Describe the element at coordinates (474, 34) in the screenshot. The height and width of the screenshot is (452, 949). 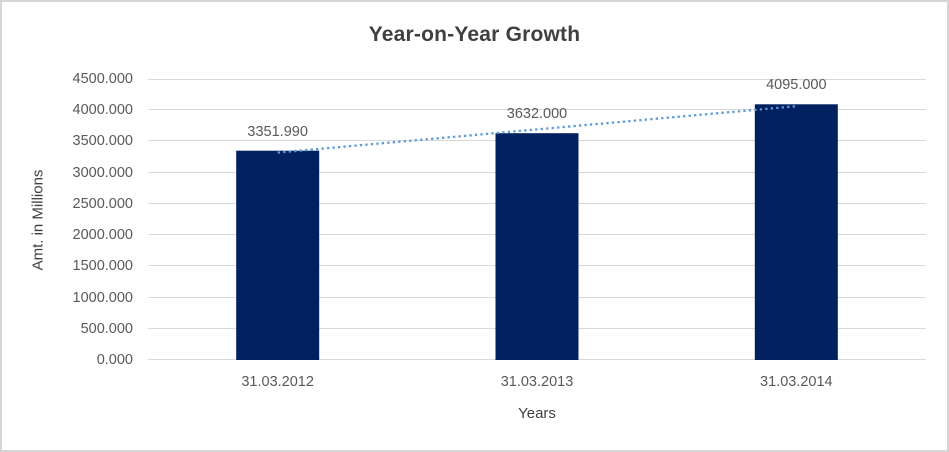
I see `chart-title: Year-on-Year Growth` at that location.